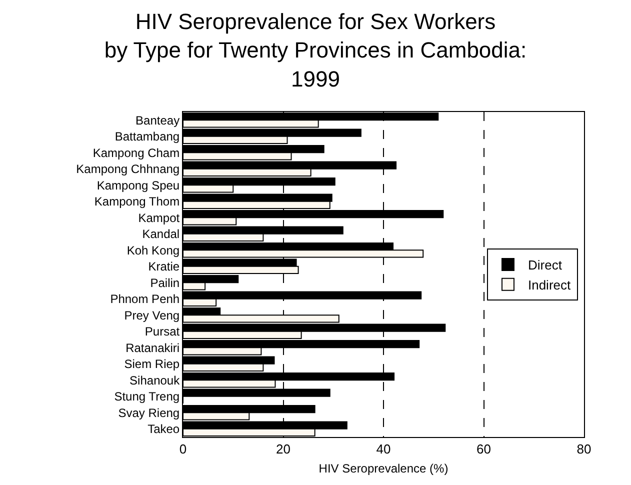  Describe the element at coordinates (164, 267) in the screenshot. I see `y-tick-label: Kratie` at that location.